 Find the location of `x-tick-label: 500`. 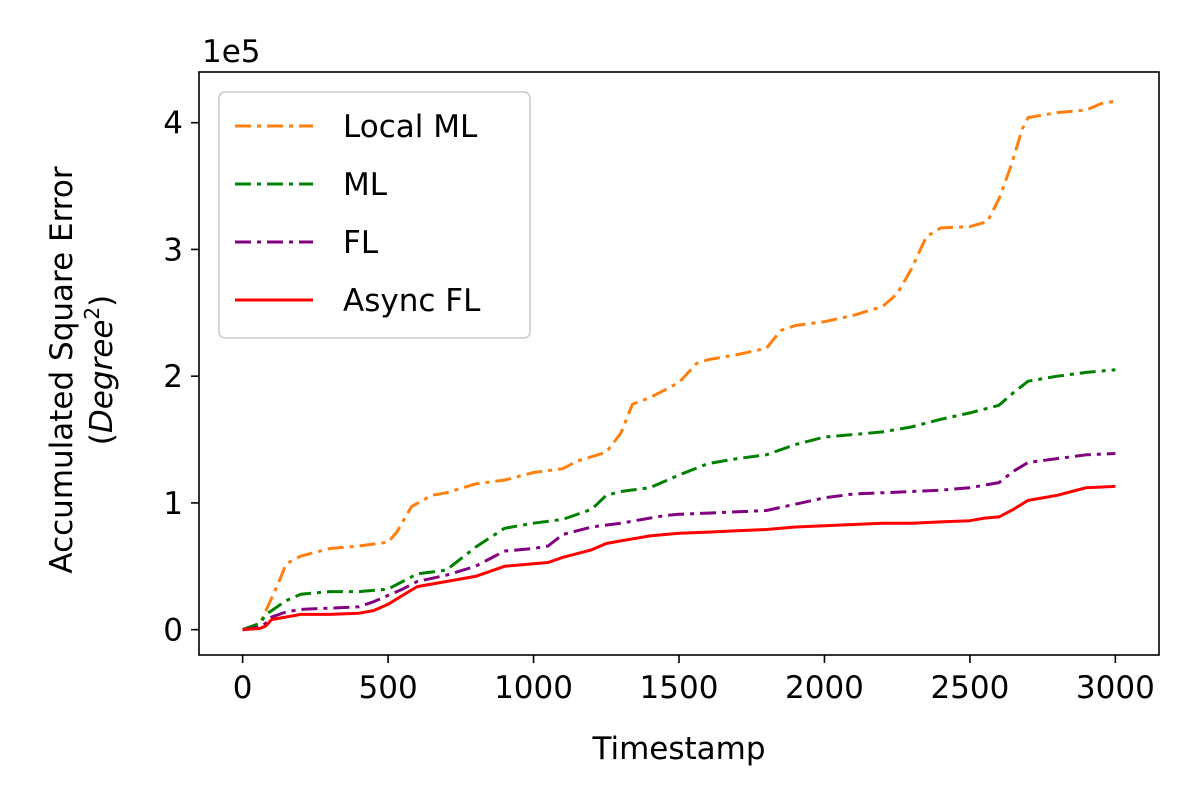

x-tick-label: 500 is located at coordinates (388, 688).